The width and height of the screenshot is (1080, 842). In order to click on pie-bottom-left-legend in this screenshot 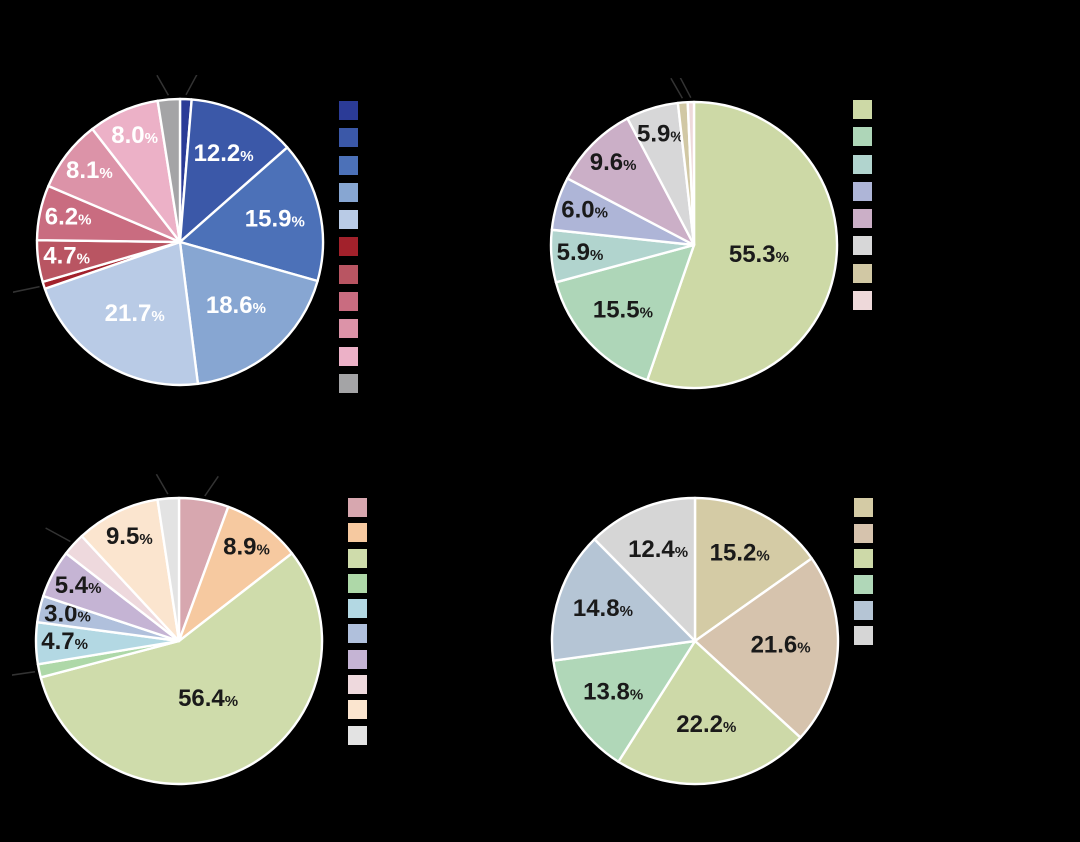, I will do `click(357, 621)`.